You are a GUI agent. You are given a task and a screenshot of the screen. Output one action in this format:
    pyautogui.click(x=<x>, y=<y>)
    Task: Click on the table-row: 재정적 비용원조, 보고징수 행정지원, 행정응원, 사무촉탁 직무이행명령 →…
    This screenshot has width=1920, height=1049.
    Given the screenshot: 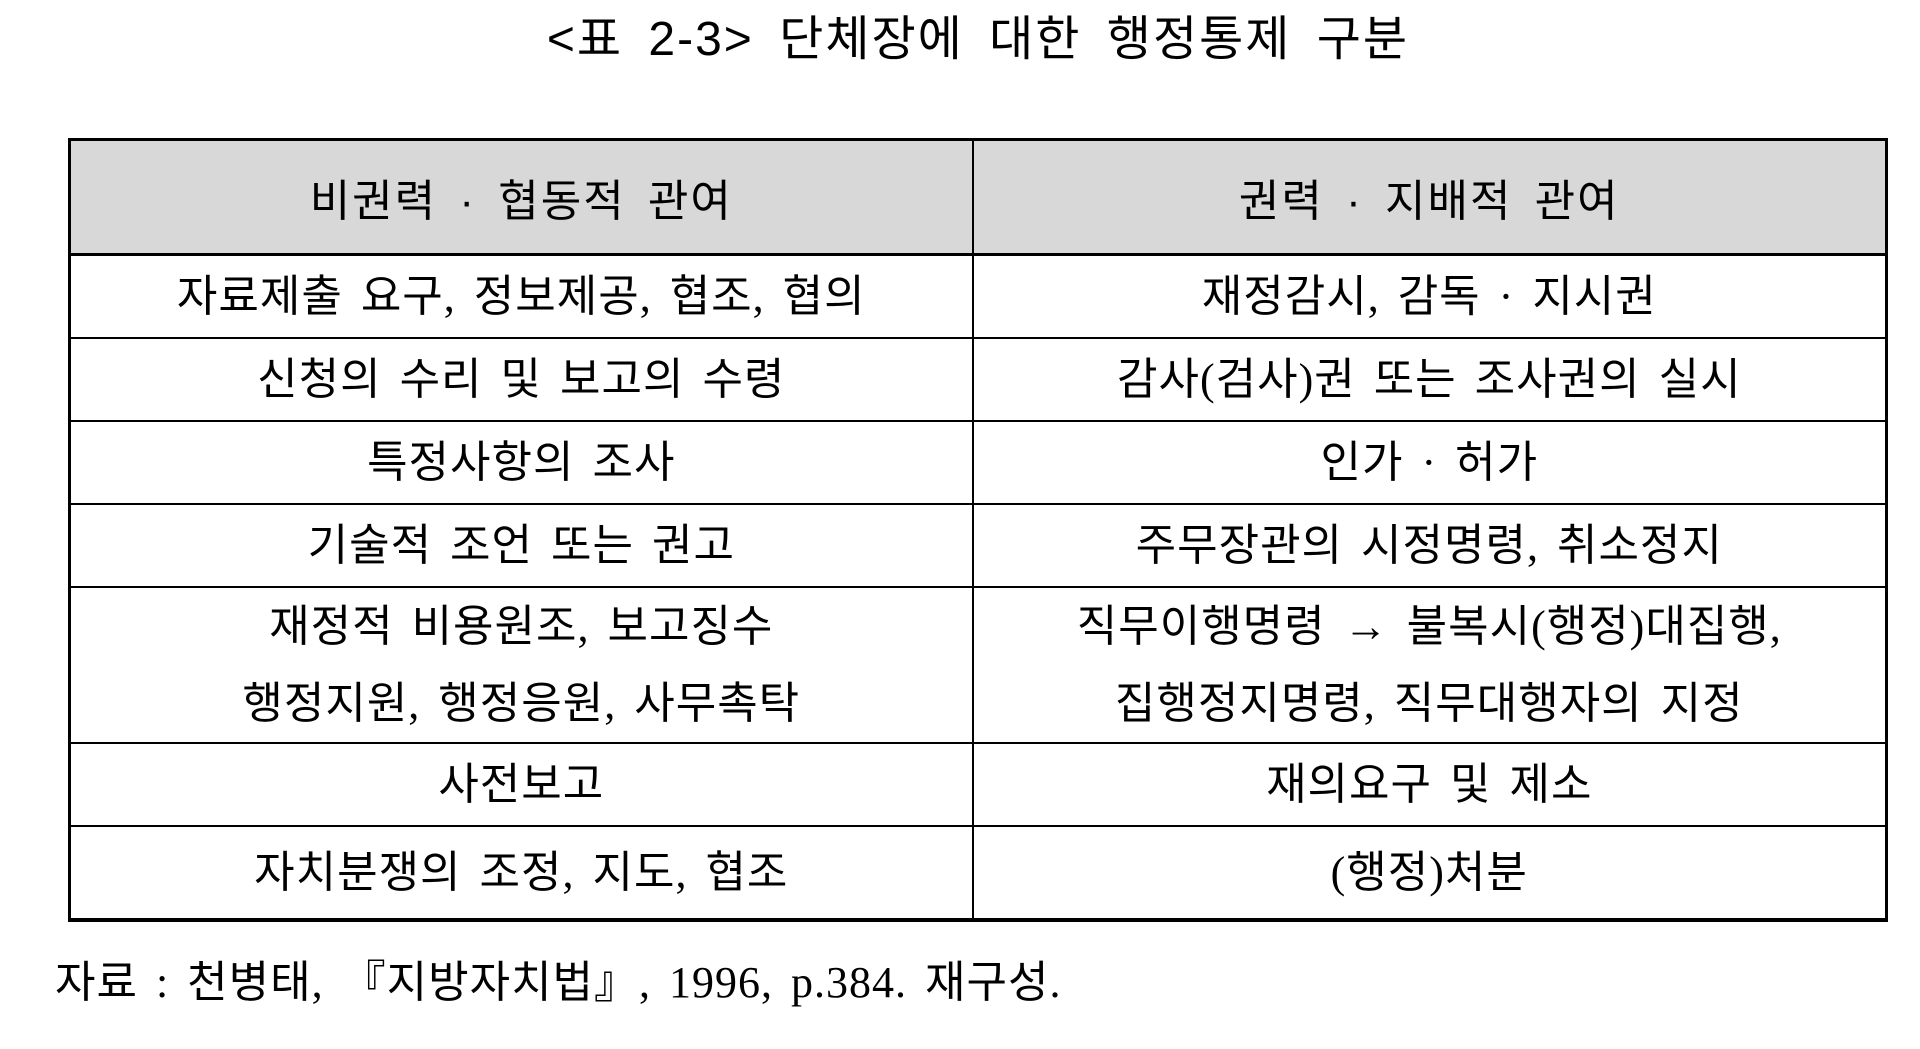 What is the action you would take?
    pyautogui.click(x=978, y=665)
    